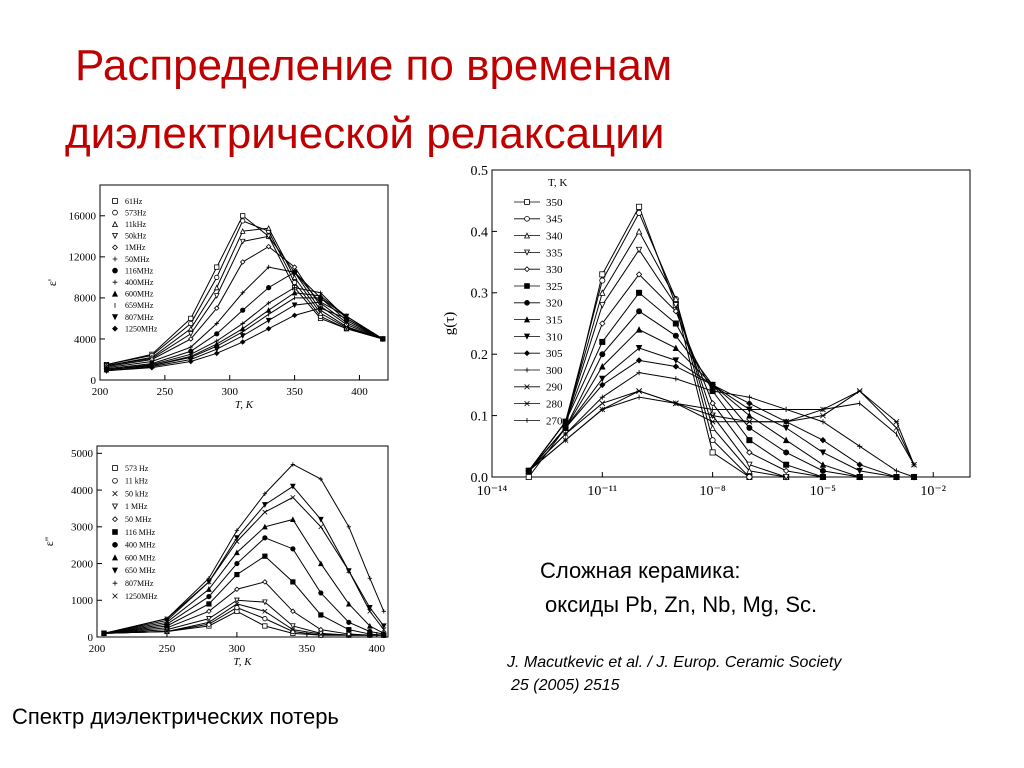  What do you see at coordinates (136, 506) in the screenshot?
I see `legend-label: 1 MHz` at bounding box center [136, 506].